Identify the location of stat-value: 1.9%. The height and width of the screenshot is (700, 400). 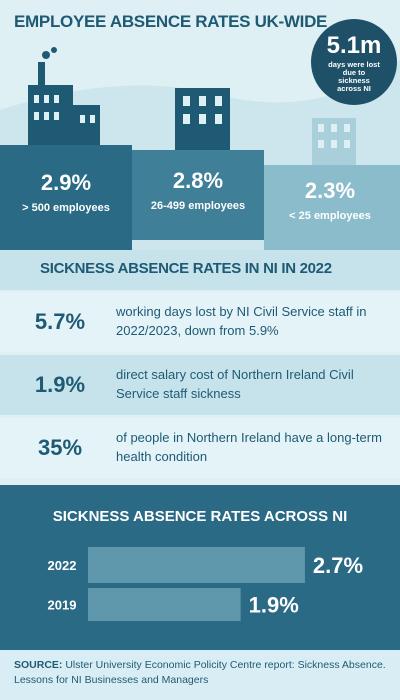
(60, 384).